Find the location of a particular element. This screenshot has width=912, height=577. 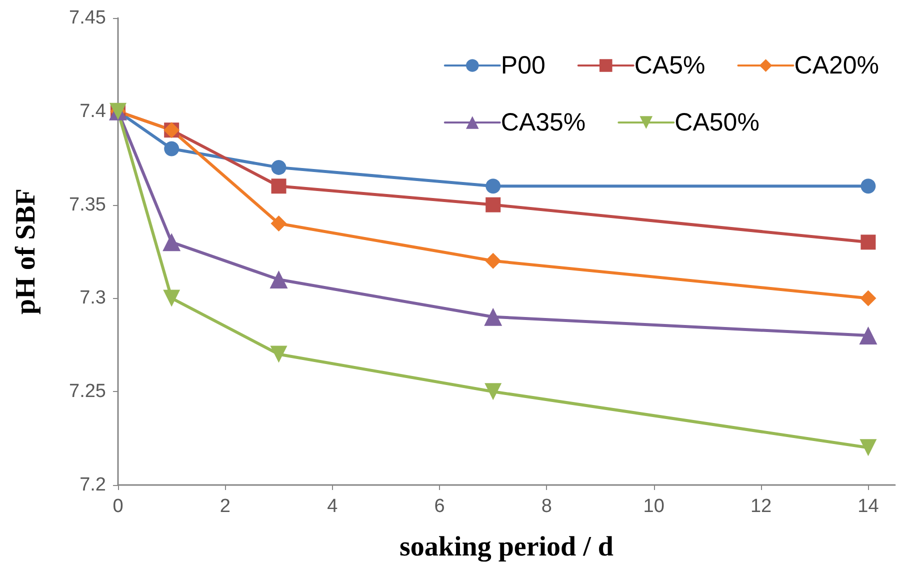

x-tick-label: 2 is located at coordinates (225, 506).